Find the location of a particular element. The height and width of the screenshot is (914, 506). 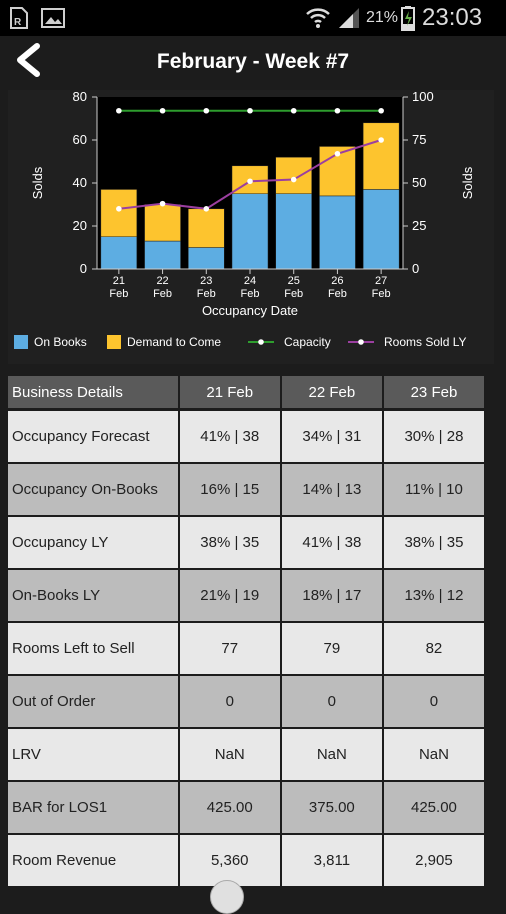

page-title: February - Week #7 is located at coordinates (253, 61).